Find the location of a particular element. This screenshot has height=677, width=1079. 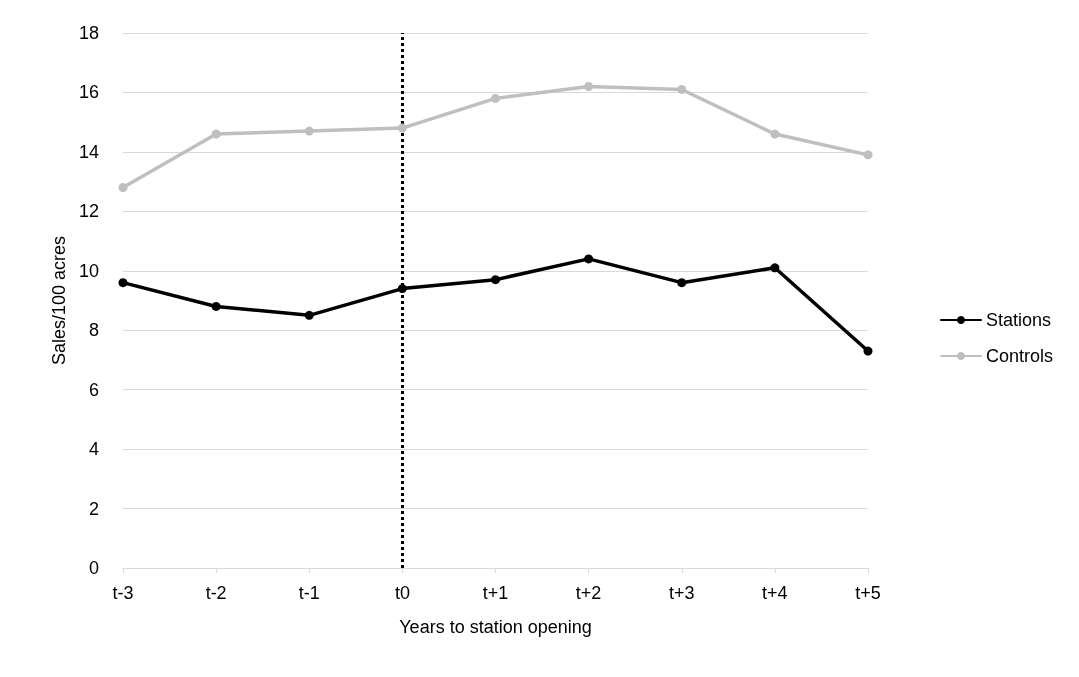

x-tick-label: t-1 is located at coordinates (309, 593).